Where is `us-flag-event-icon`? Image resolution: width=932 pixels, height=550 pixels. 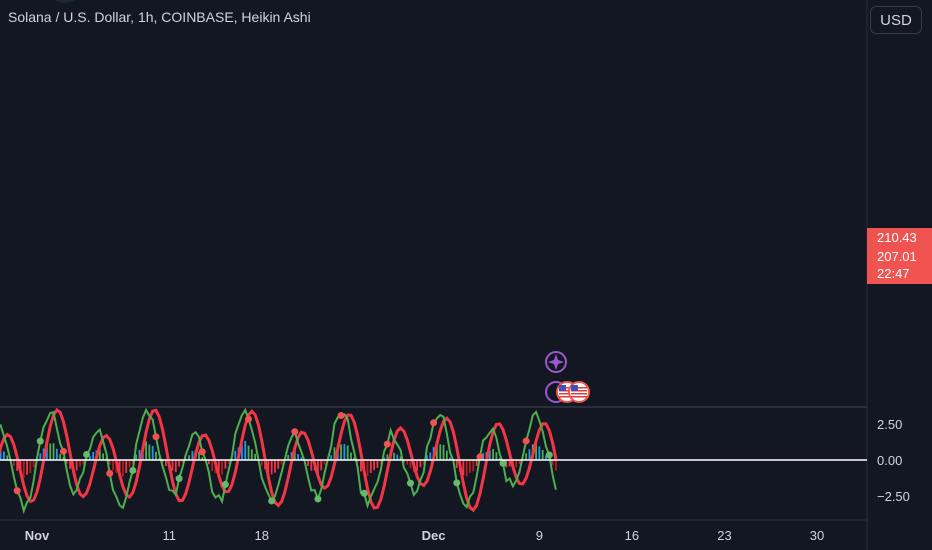 us-flag-event-icon is located at coordinates (579, 392).